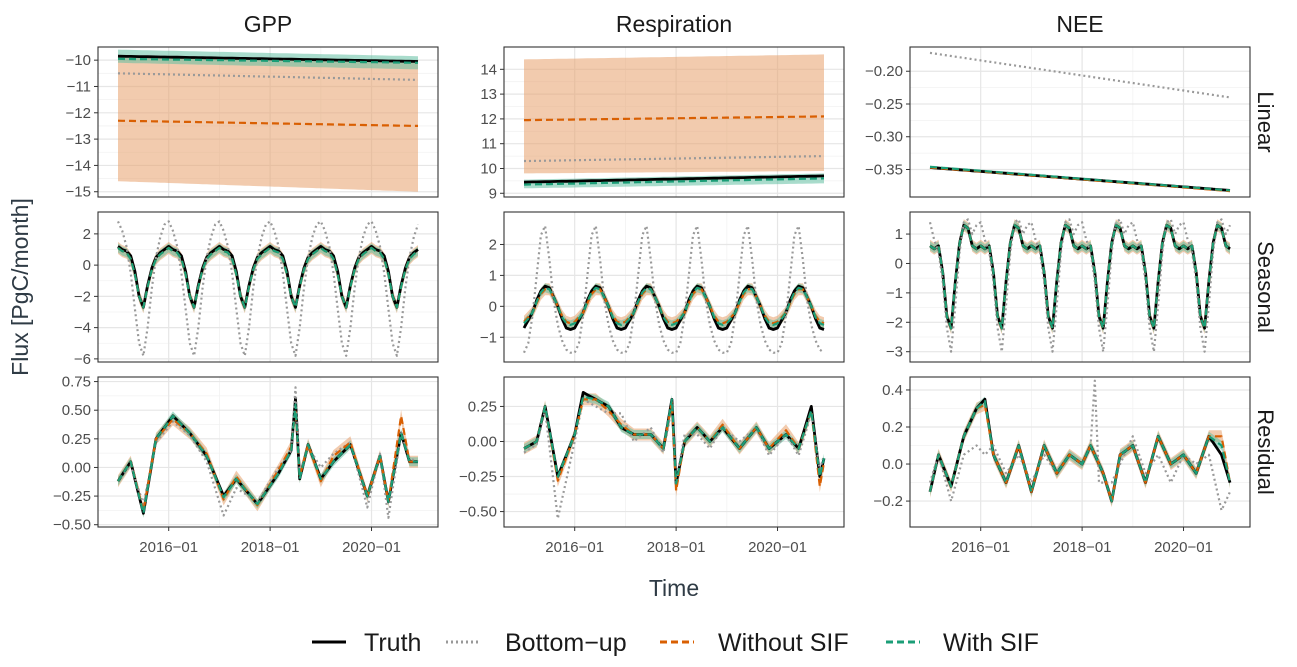 Image resolution: width=1297 pixels, height=667 pixels. Describe the element at coordinates (78, 192) in the screenshot. I see `y-tick-label: −15` at that location.